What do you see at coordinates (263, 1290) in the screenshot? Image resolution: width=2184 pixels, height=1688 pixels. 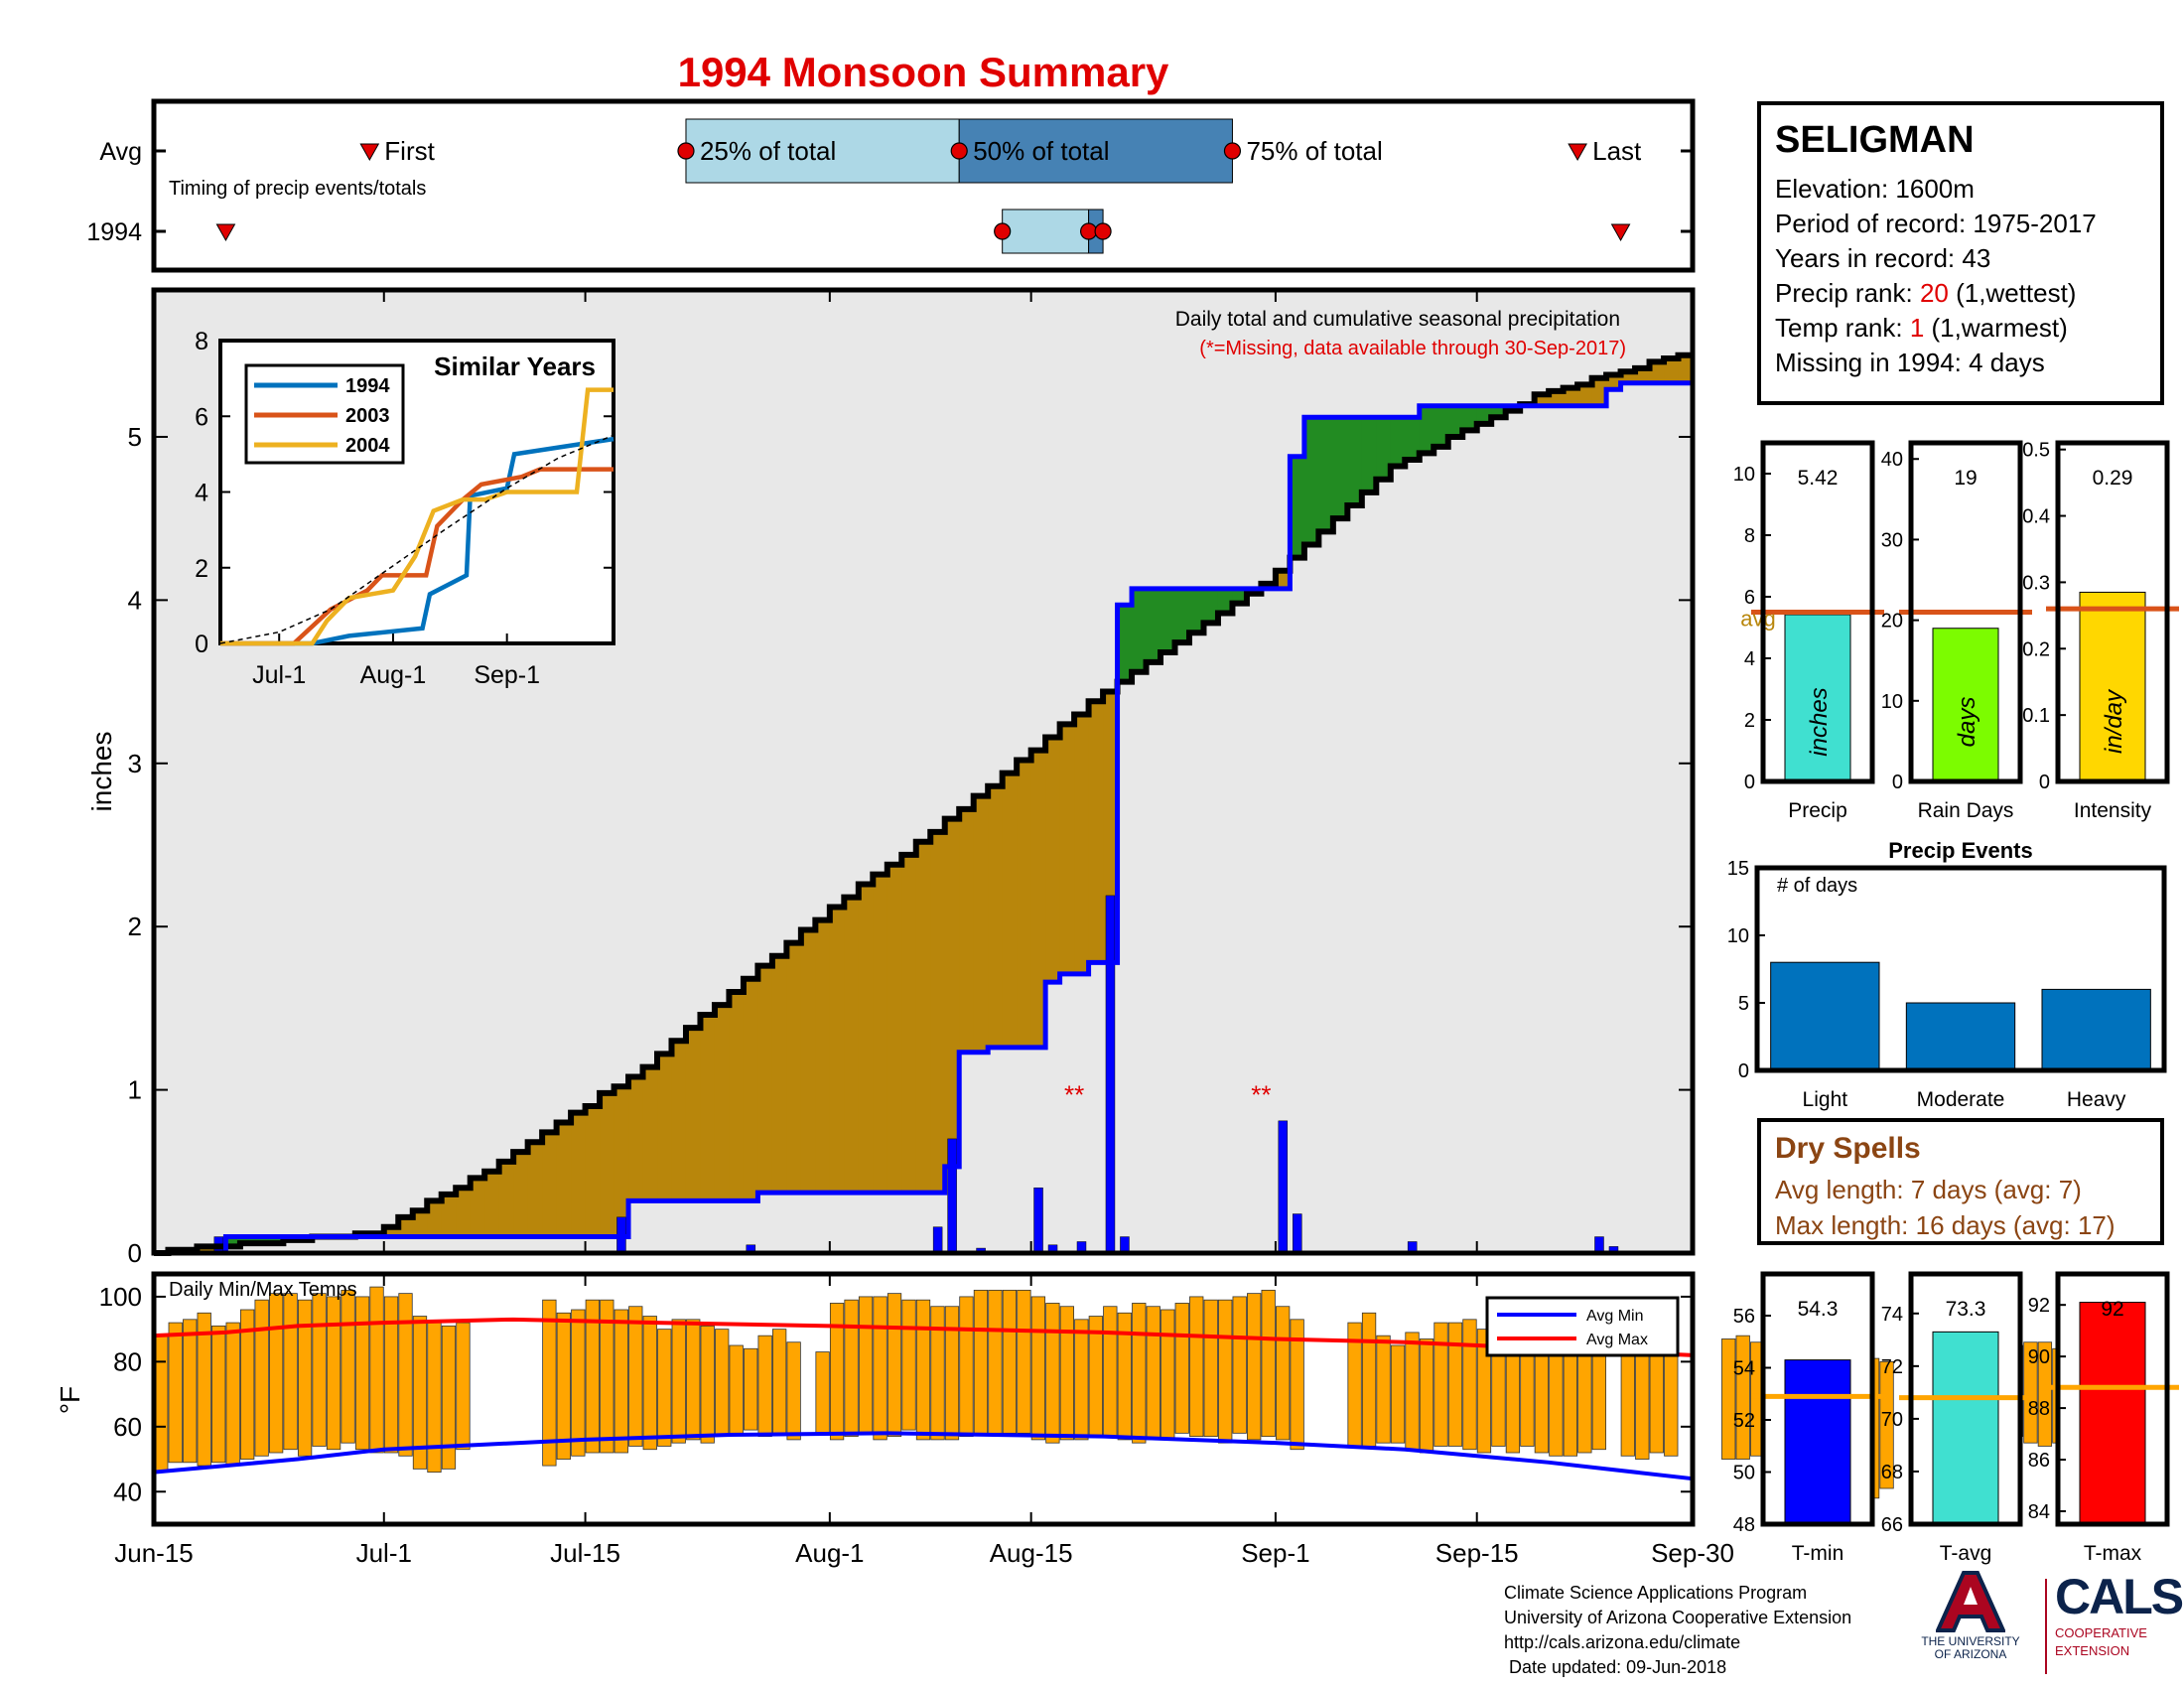 I see `temps-title: Daily Min/Max Temps` at bounding box center [263, 1290].